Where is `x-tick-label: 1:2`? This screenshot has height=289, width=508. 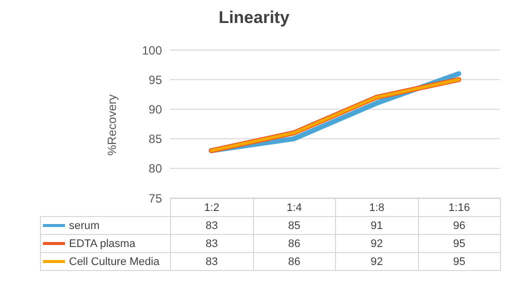 x-tick-label: 1:2 is located at coordinates (211, 207).